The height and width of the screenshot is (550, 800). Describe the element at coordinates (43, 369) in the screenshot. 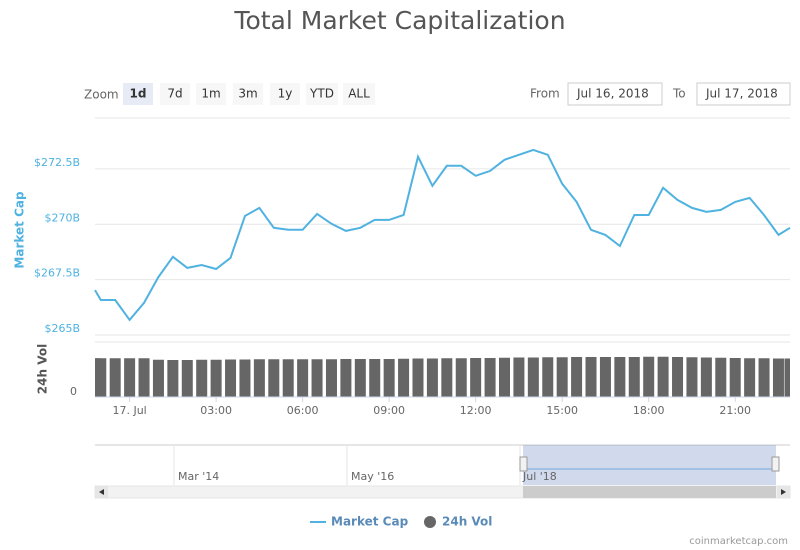

I see `y2-axis-label: 24h Vol` at that location.